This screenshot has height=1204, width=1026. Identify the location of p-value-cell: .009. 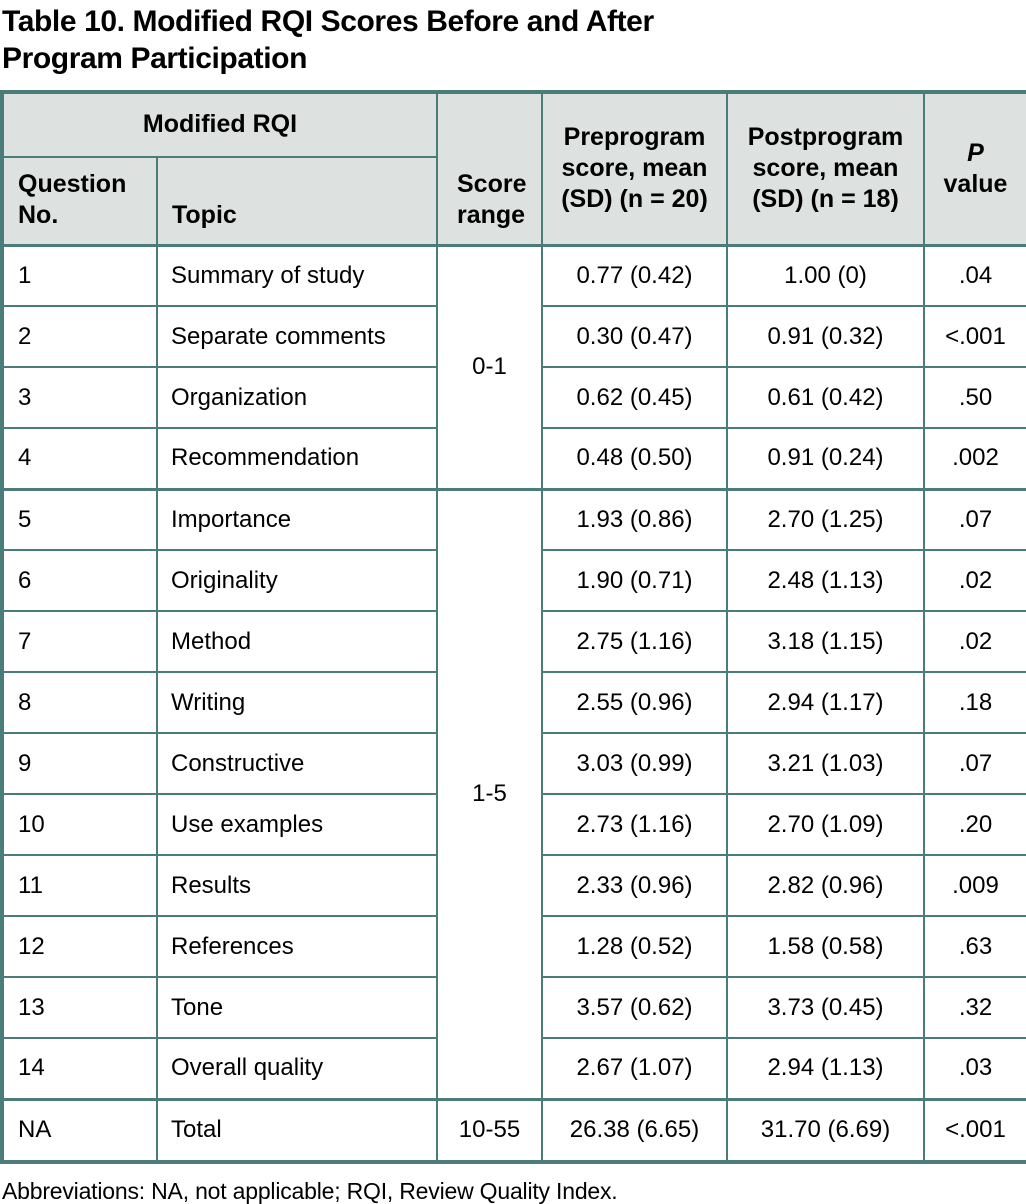
(974, 885).